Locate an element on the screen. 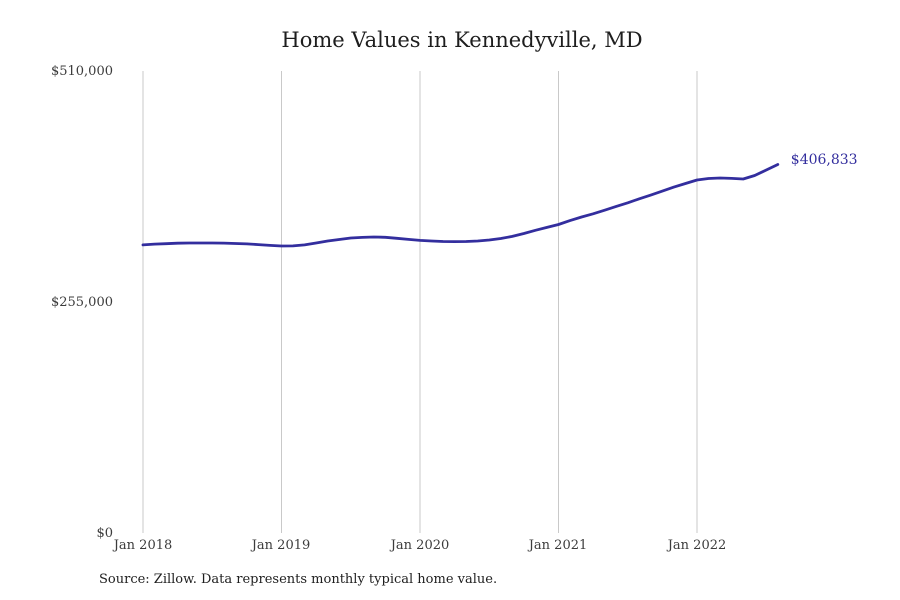 This screenshot has height=600, width=900. chart-title: Home Values in Kennedyville, MD is located at coordinates (462, 40).